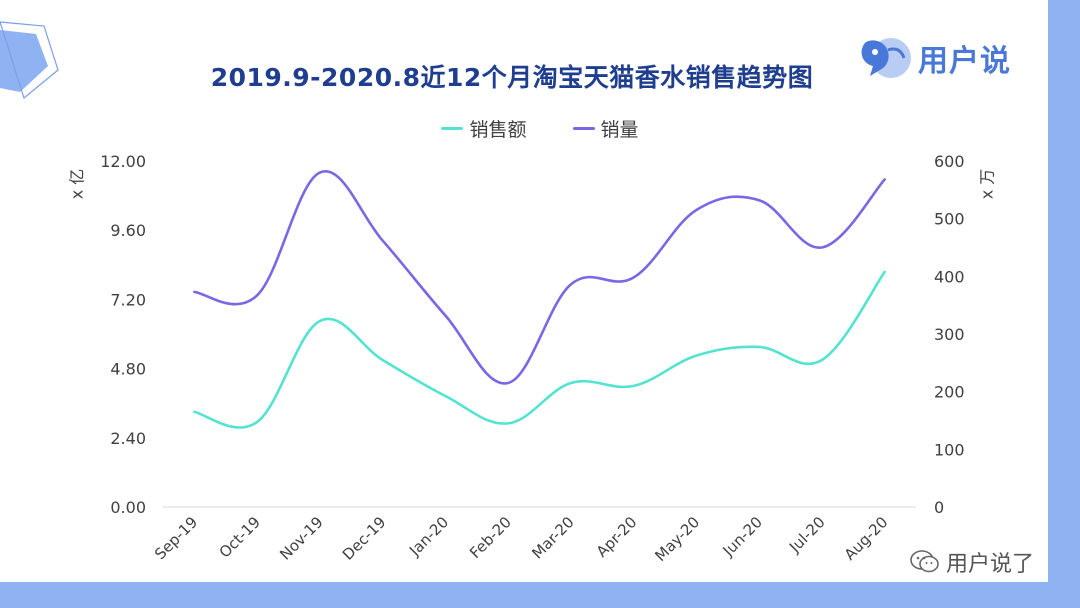  I want to click on x-tick-label: May-20, so click(677, 539).